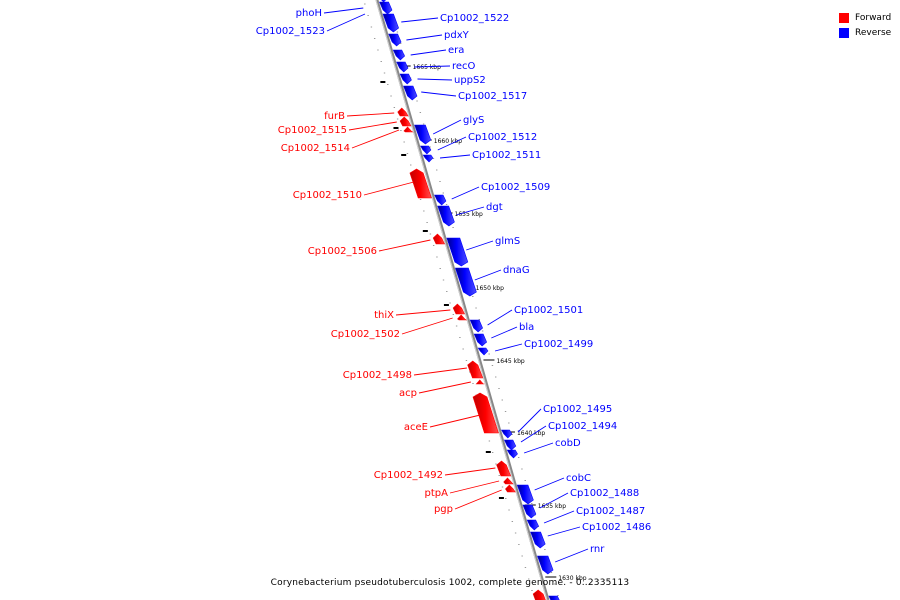 This screenshot has height=600, width=900. I want to click on gene-label-phoh: phoH, so click(330, 13).